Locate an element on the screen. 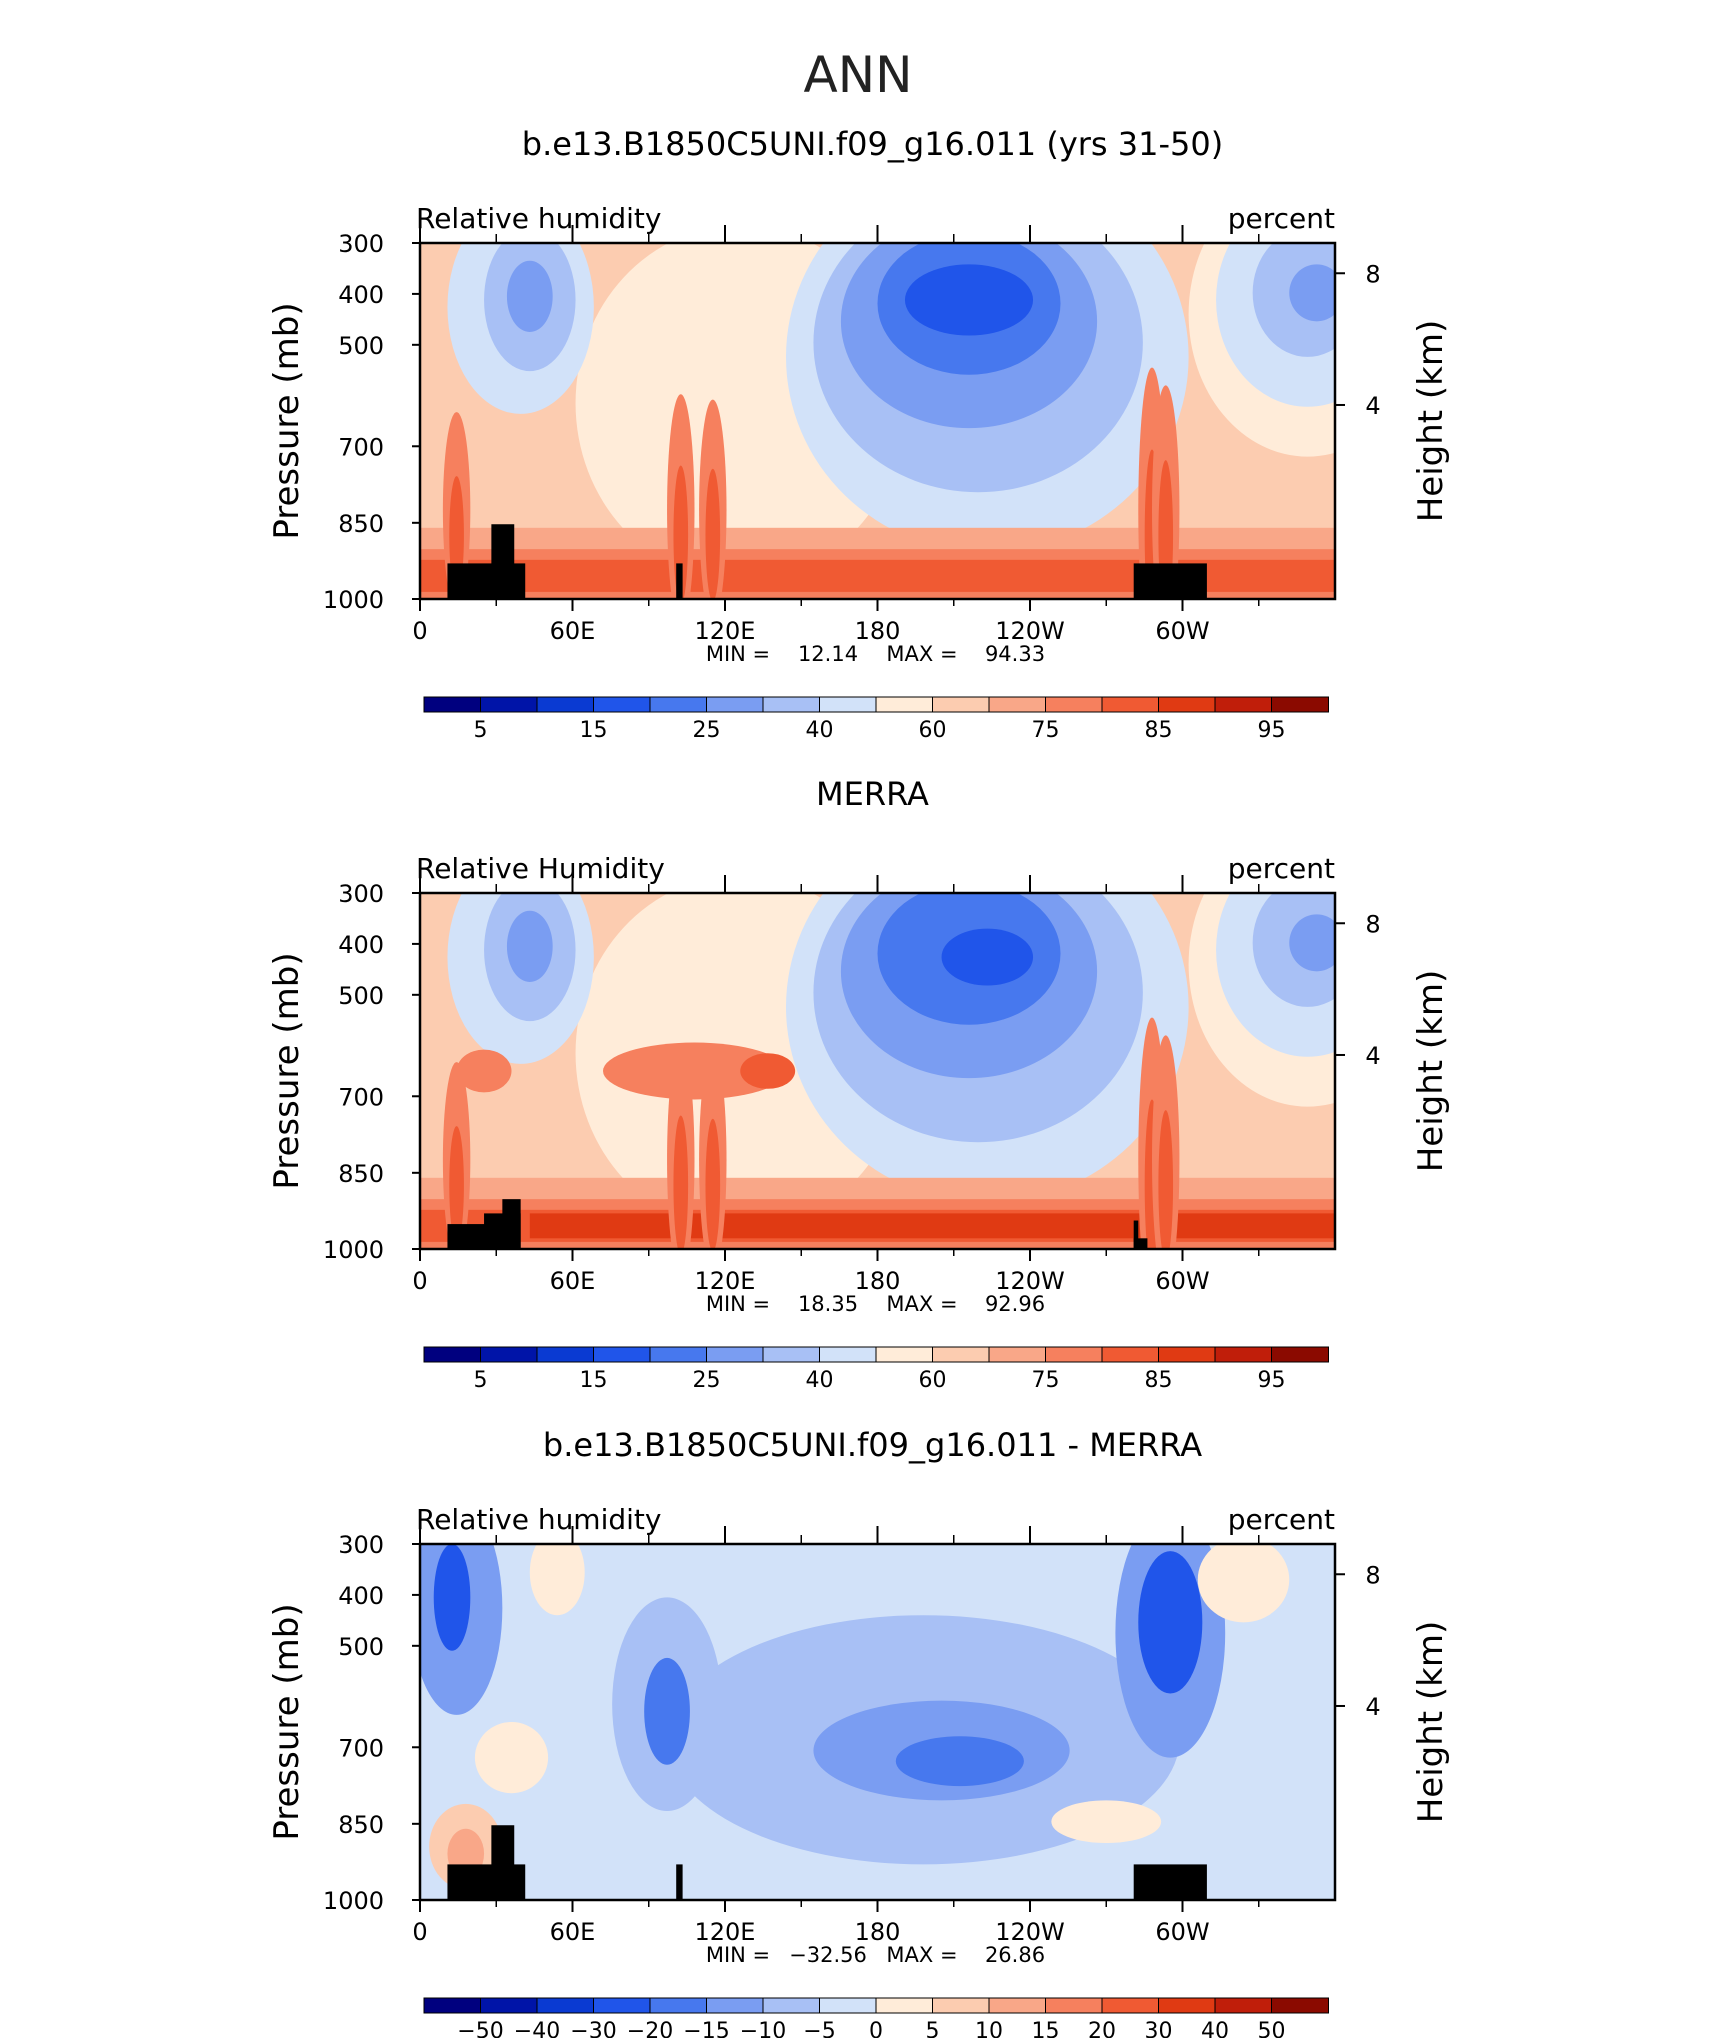 The width and height of the screenshot is (1710, 2038). figure-title: ANN is located at coordinates (857, 75).